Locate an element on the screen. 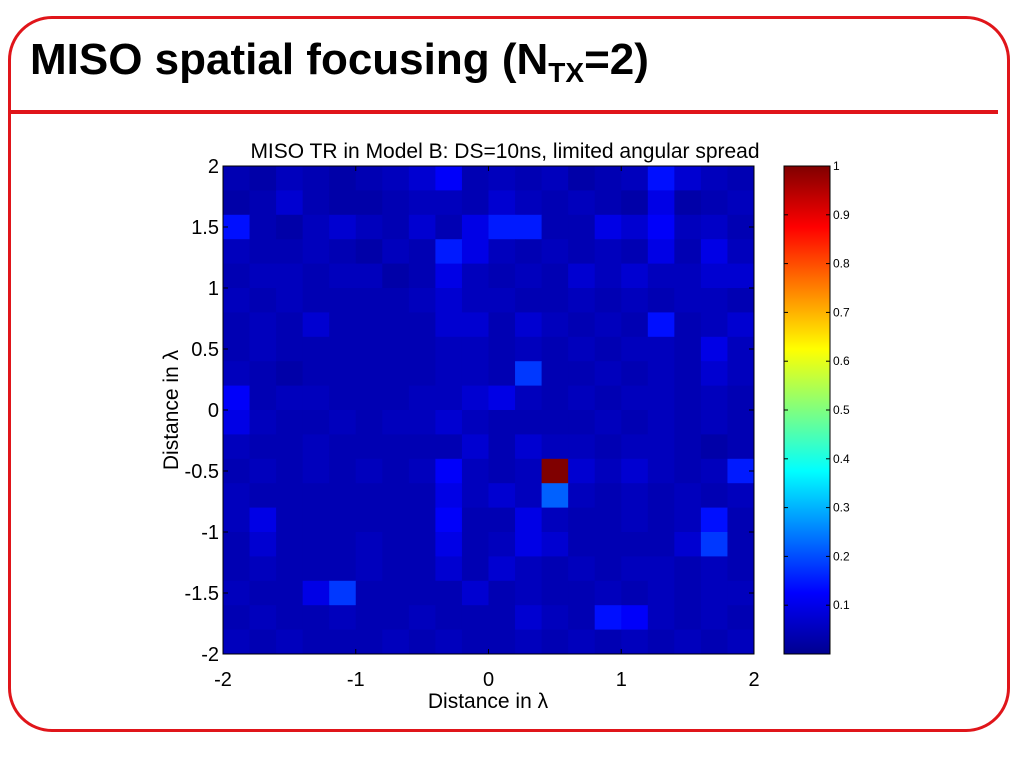  colorbar-tick-label: 0.6 is located at coordinates (841, 361).